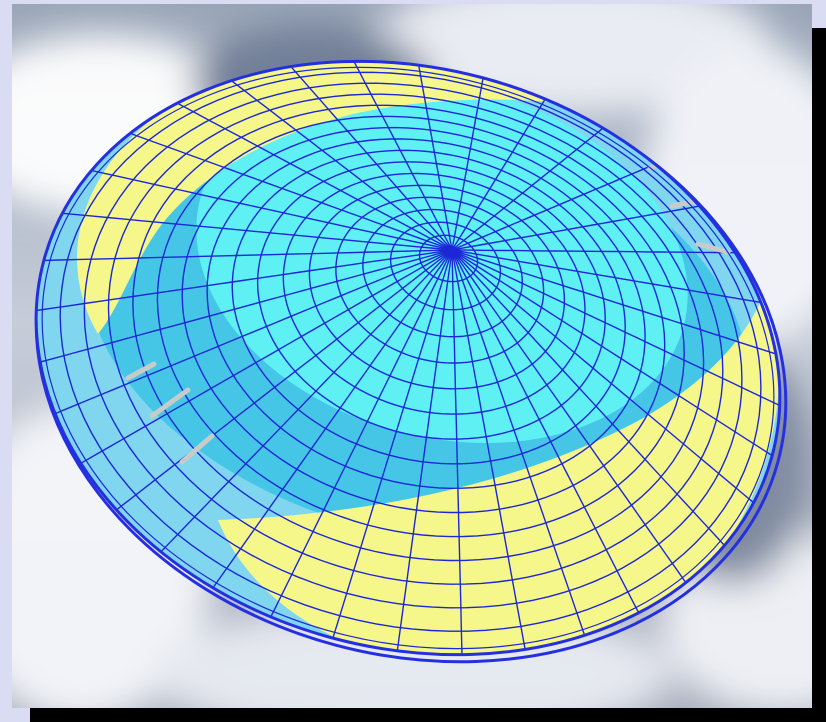 The width and height of the screenshot is (826, 722). What do you see at coordinates (452, 250) in the screenshot?
I see `zenith-point` at bounding box center [452, 250].